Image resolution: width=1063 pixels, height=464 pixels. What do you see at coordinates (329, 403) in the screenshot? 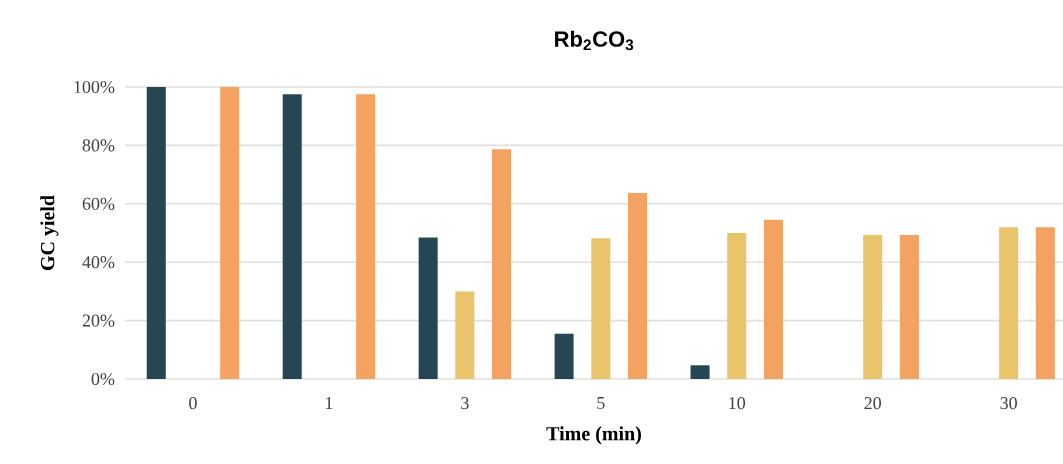
I see `x-tick-label: 1` at bounding box center [329, 403].